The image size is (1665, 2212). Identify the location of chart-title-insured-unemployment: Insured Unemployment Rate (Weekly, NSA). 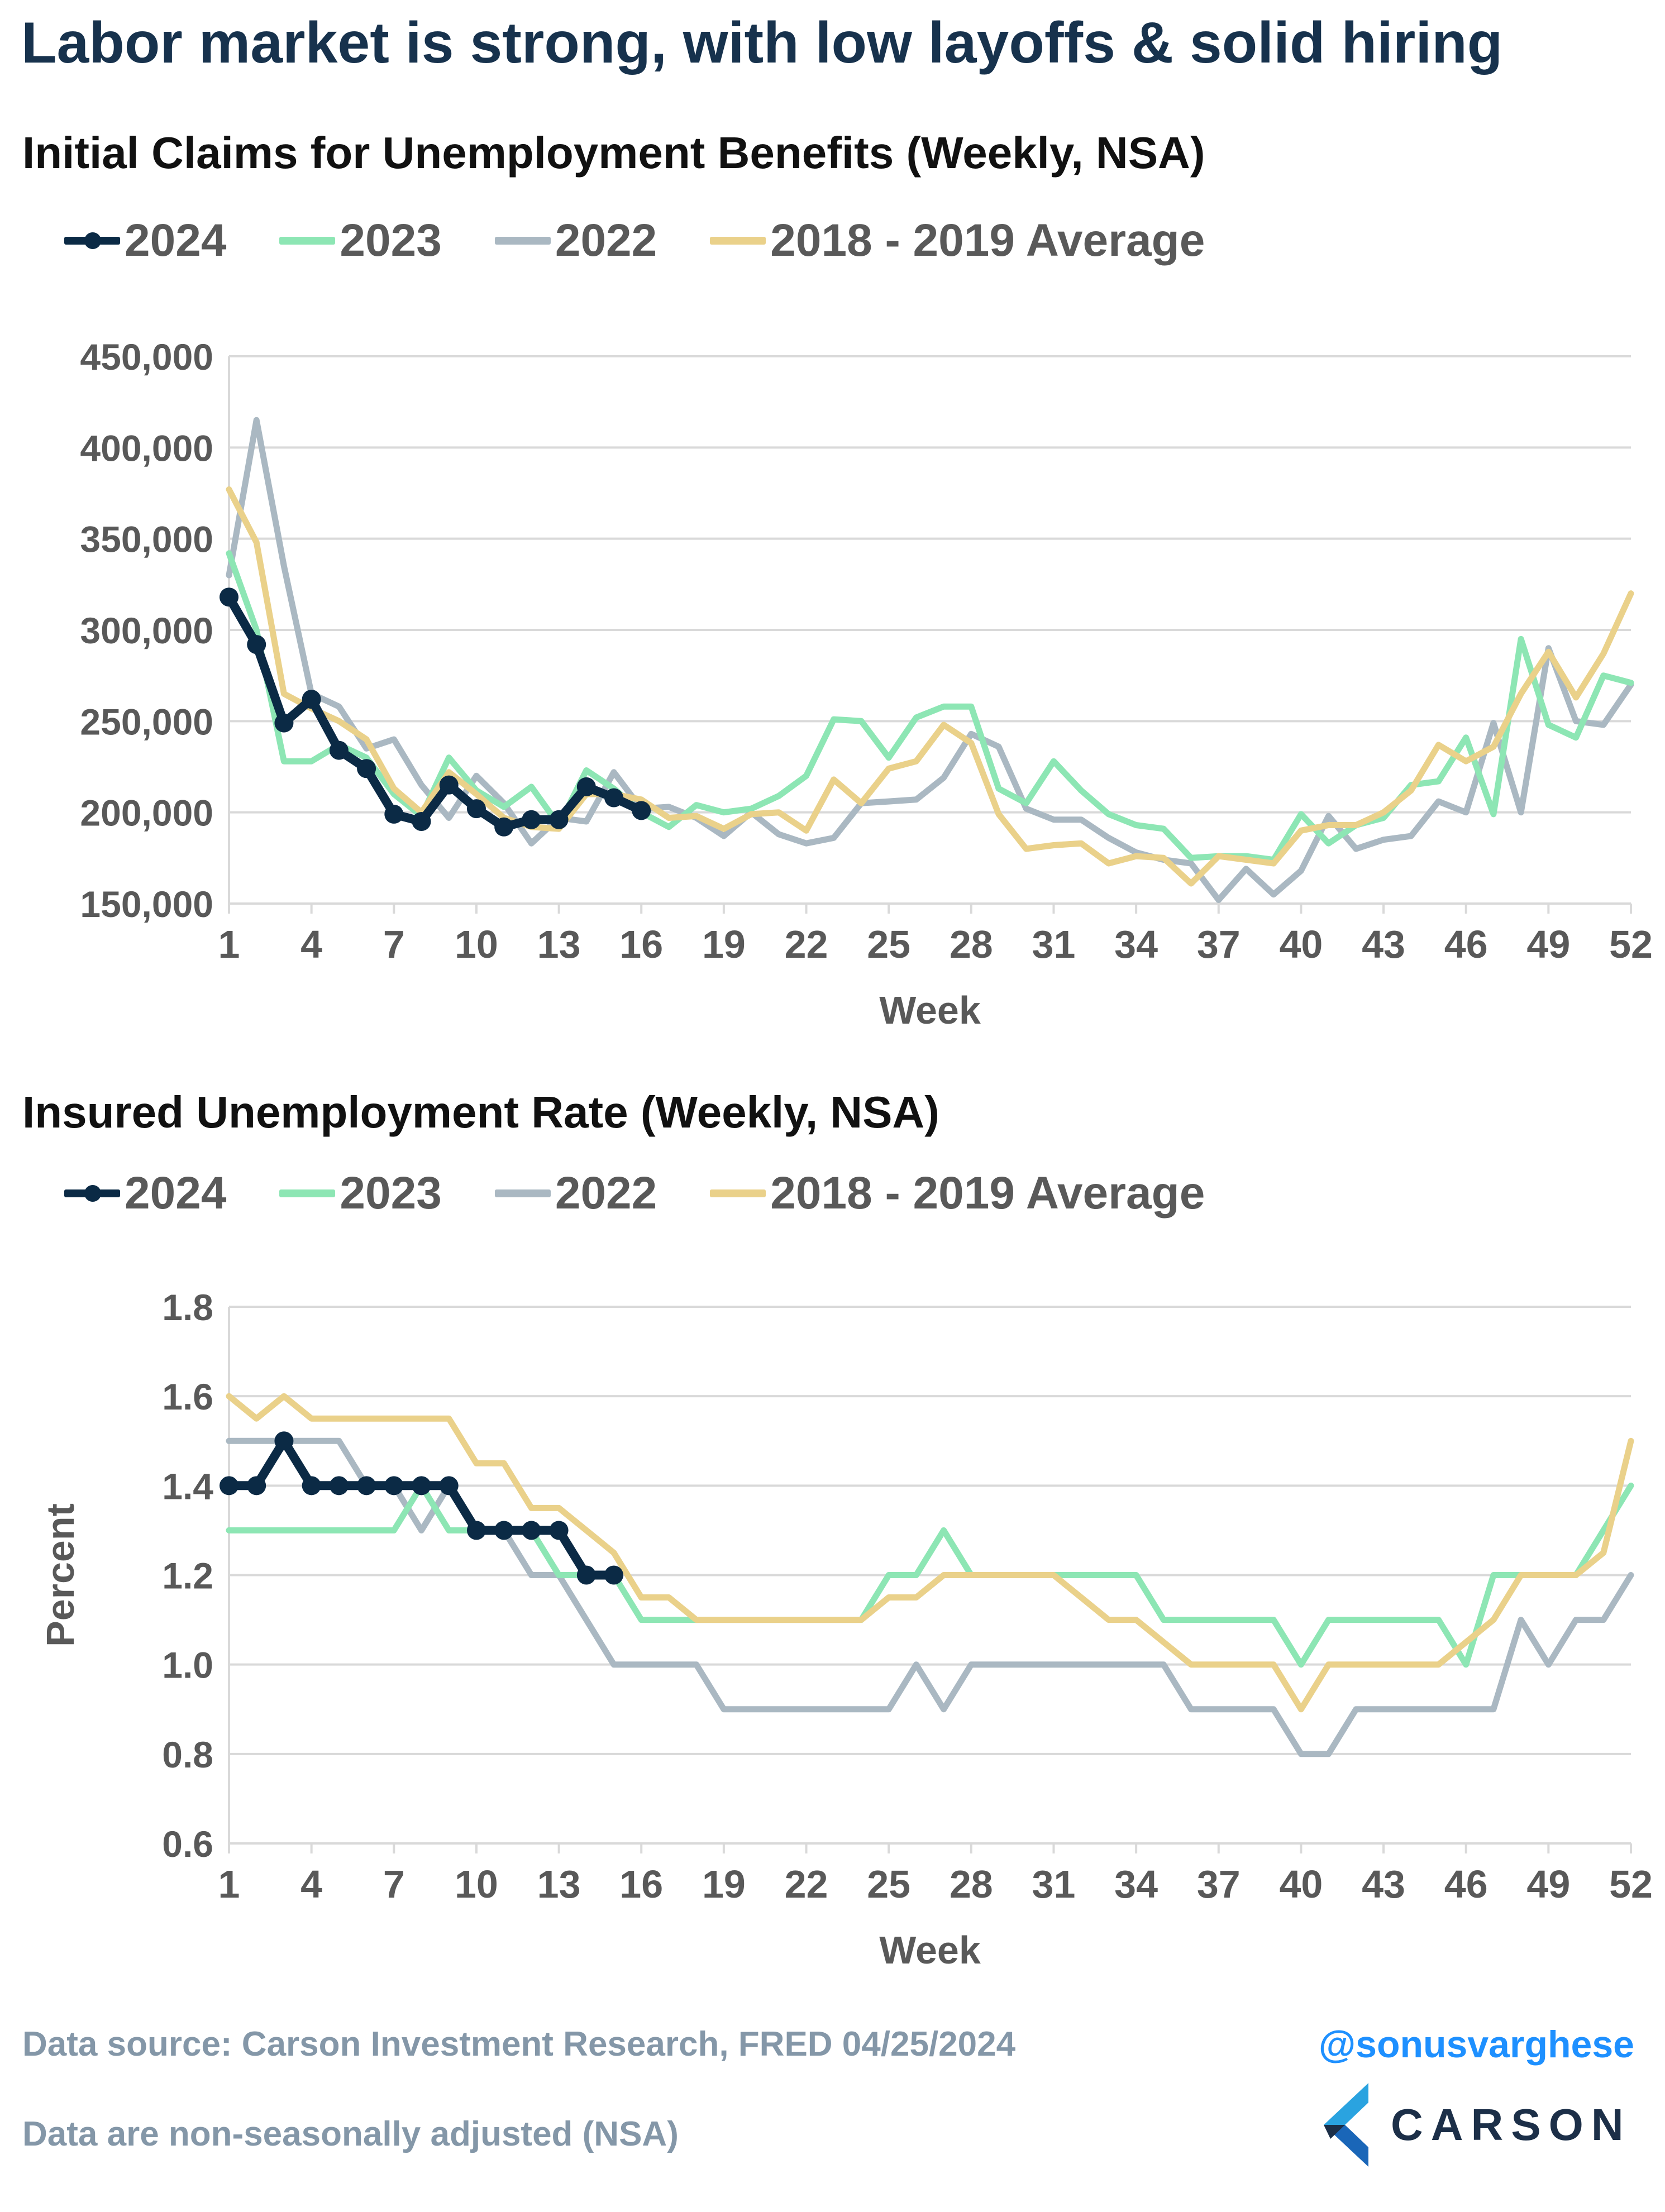
(481, 1112).